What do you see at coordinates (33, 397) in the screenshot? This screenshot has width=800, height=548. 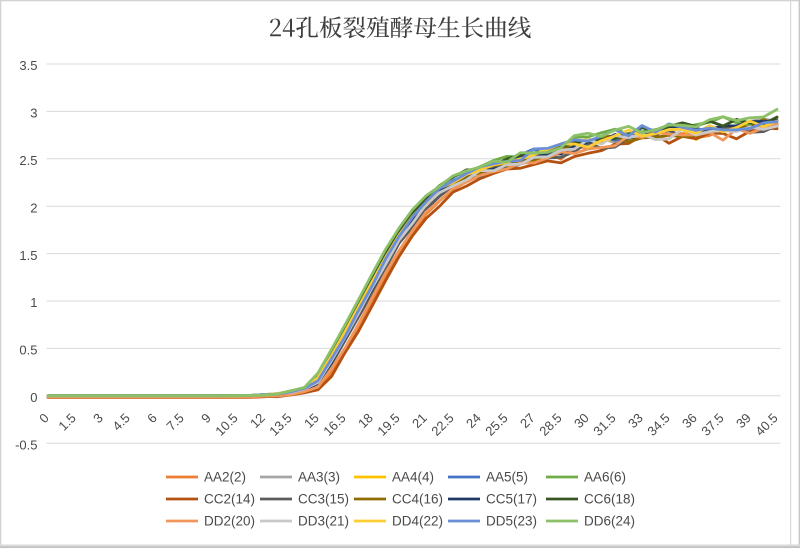 I see `svg-text: 0` at bounding box center [33, 397].